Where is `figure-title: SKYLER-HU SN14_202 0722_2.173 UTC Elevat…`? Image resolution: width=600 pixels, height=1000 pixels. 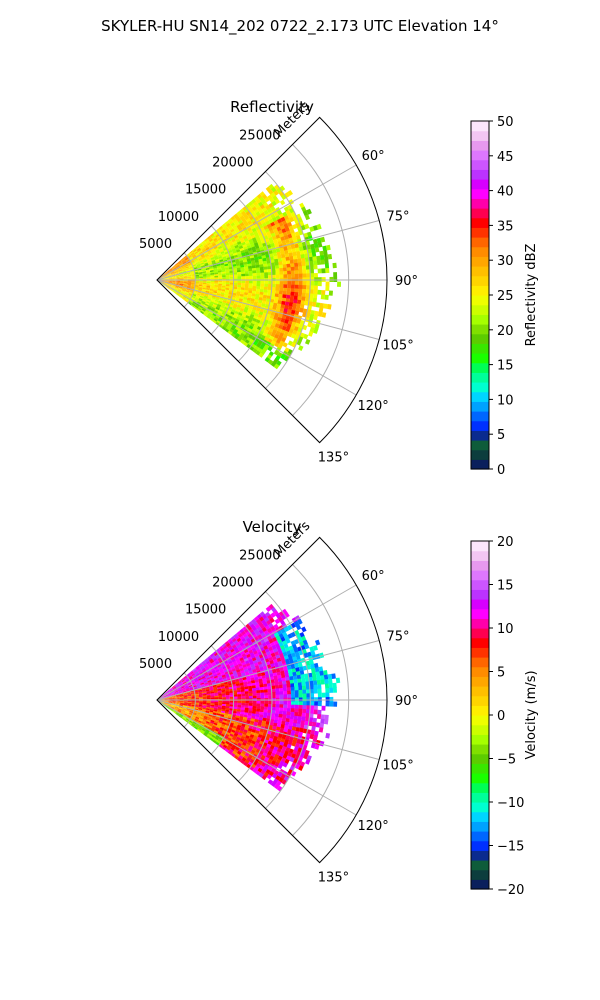
figure-title: SKYLER-HU SN14_202 0722_2.173 UTC Elevat… is located at coordinates (300, 26).